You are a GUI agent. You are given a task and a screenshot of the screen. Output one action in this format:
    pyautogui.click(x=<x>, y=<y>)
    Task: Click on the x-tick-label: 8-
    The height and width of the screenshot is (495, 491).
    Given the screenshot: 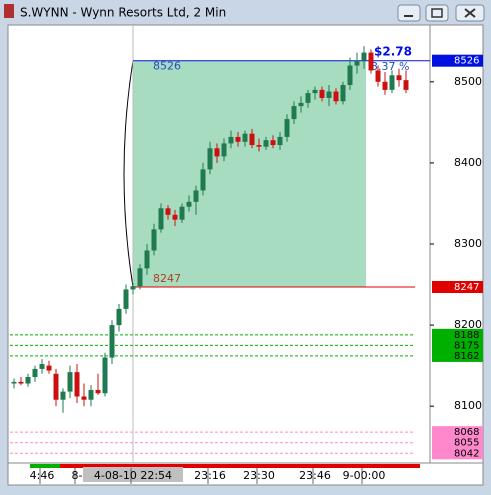 What is the action you would take?
    pyautogui.click(x=77, y=475)
    